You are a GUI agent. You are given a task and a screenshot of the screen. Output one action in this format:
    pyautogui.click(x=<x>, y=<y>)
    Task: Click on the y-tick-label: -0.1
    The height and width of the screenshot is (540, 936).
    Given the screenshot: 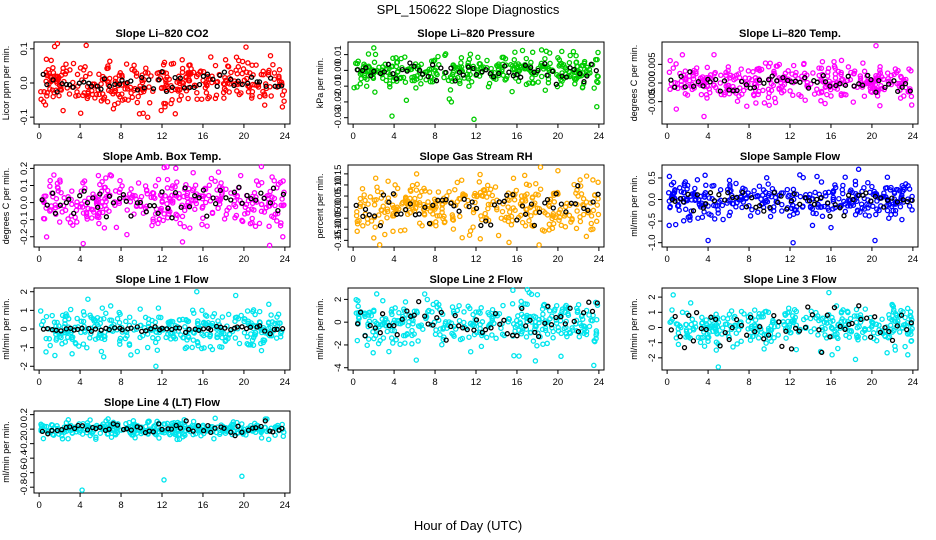 What is the action you would take?
    pyautogui.click(x=24, y=219)
    